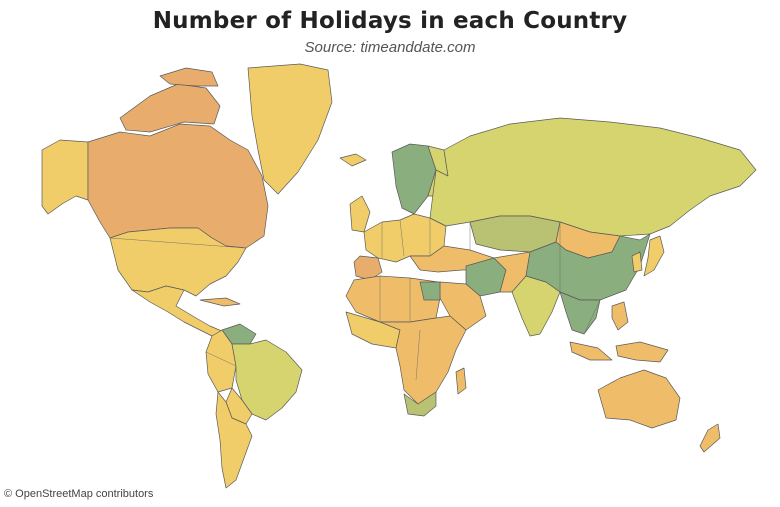 Image resolution: width=780 pixels, height=507 pixels. Describe the element at coordinates (360, 214) in the screenshot. I see `uk-ireland` at that location.